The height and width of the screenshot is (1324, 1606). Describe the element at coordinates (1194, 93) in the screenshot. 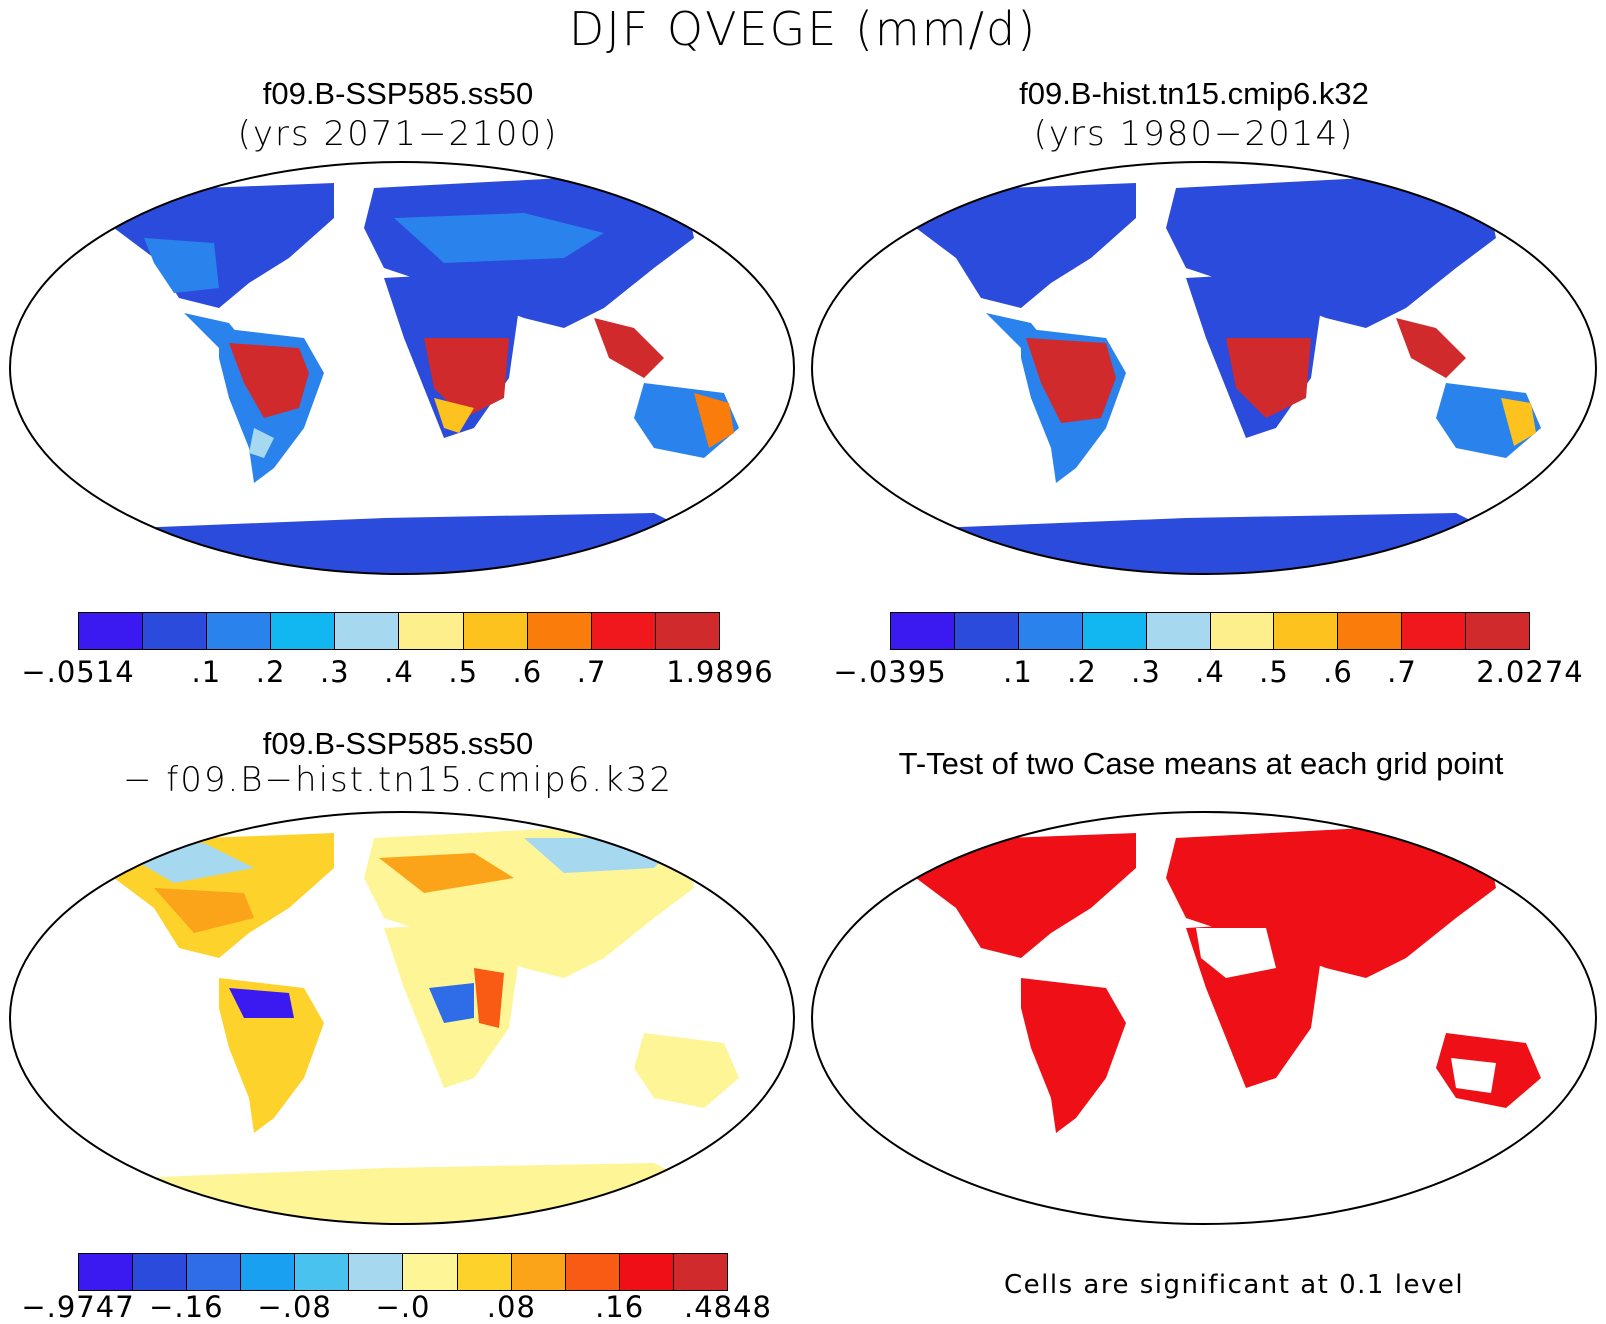

I see `panel-2-title: f09.B-hist.tn15.cmip6.k32` at that location.